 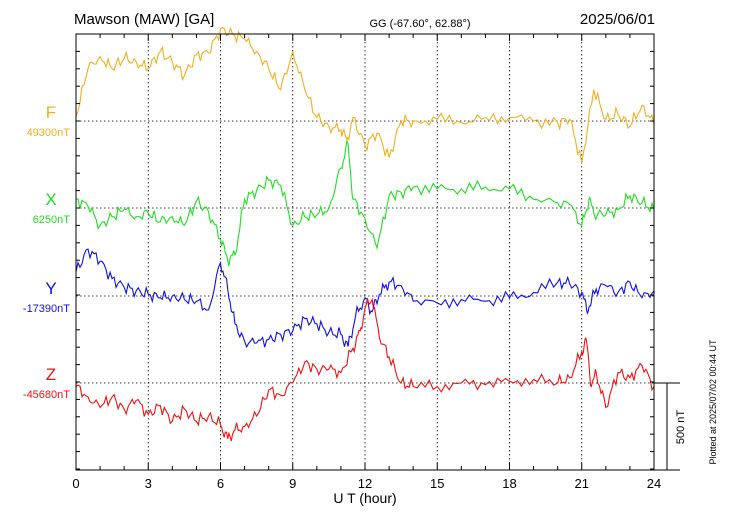 I want to click on scale-bar-label: 500 nT, so click(x=681, y=427).